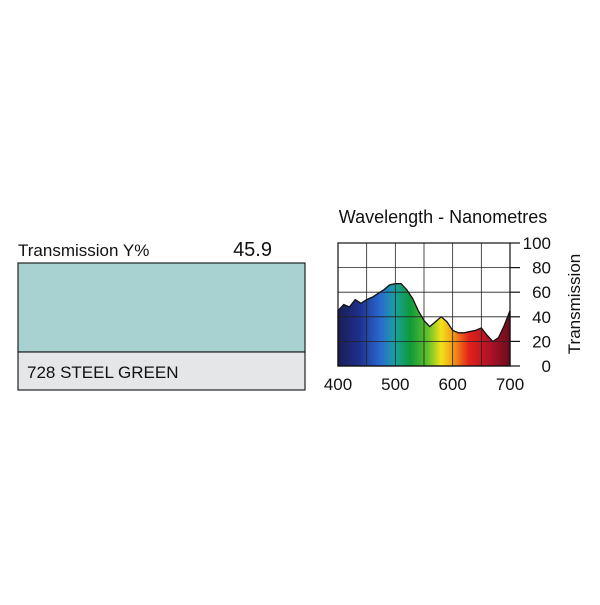 The image size is (600, 605). I want to click on y-tick-label: 40, so click(541, 317).